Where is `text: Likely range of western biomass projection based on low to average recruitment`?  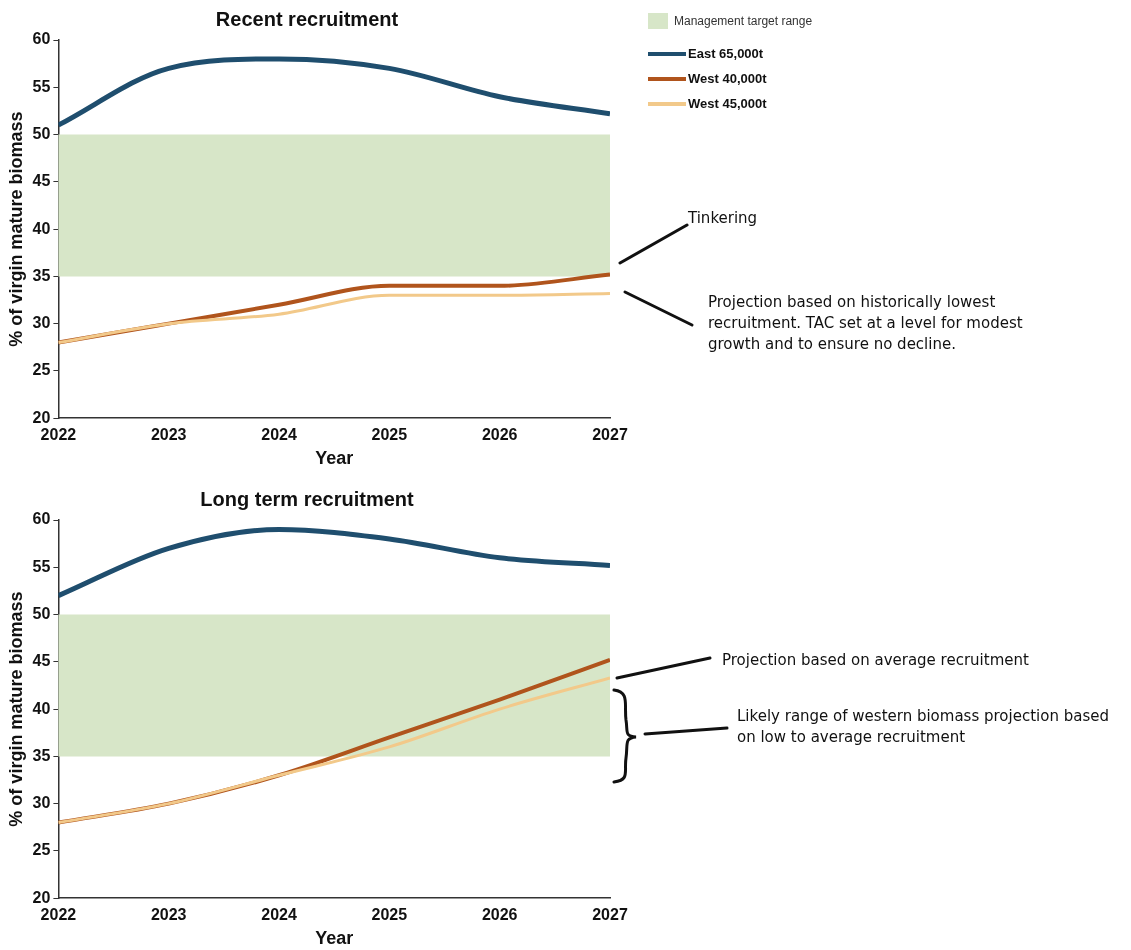
text: Likely range of western biomass projection based on low to average recruitment is located at coordinates (923, 727).